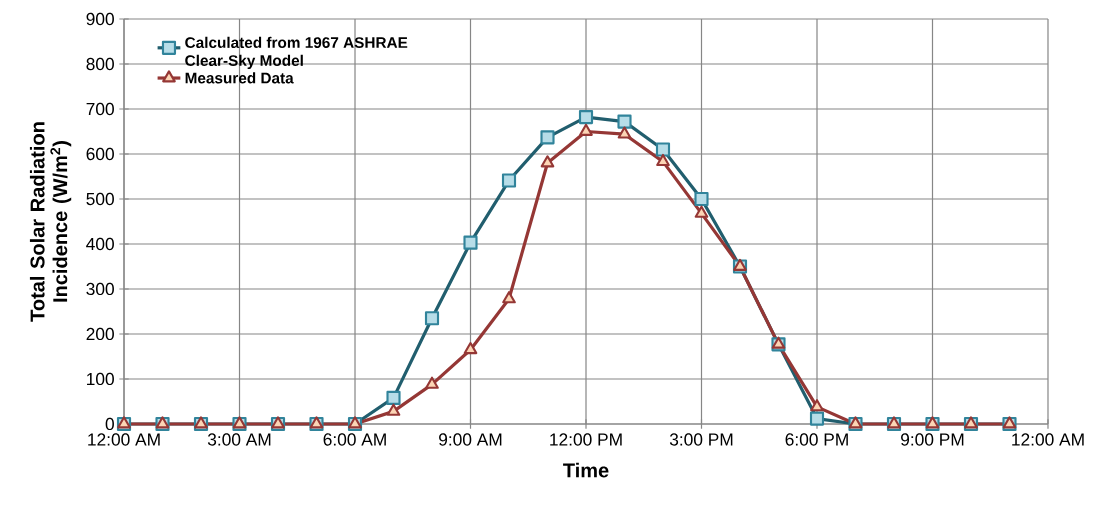 This screenshot has width=1104, height=506. Describe the element at coordinates (239, 78) in the screenshot. I see `legend-label: Measured Data` at that location.